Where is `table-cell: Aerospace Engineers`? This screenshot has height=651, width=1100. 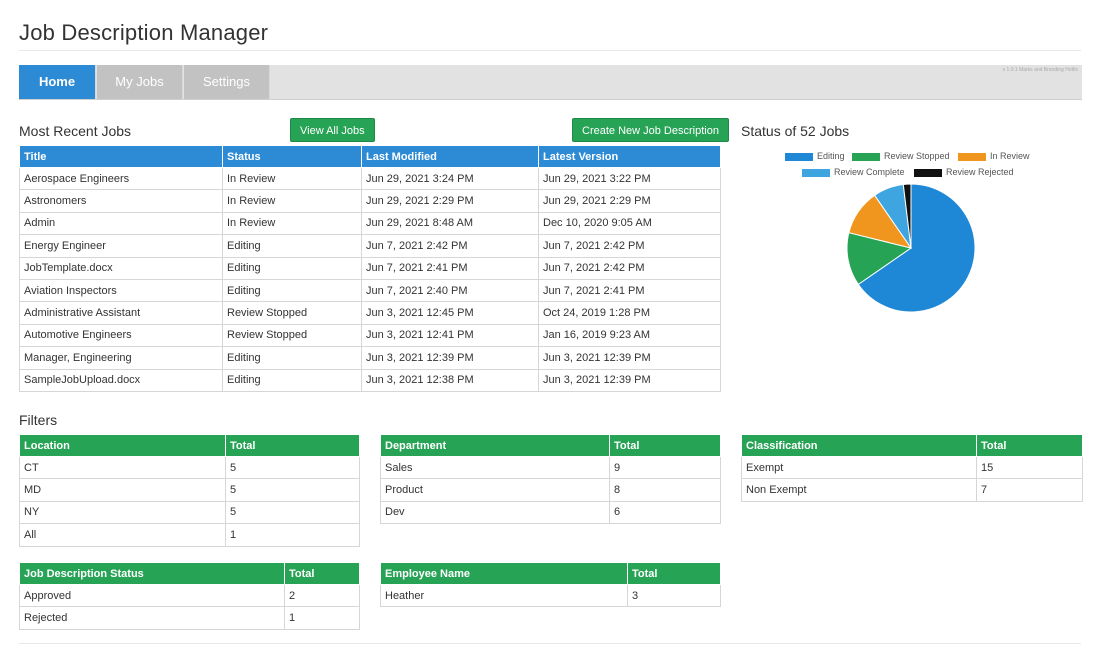
table-cell: Aerospace Engineers is located at coordinates (121, 178).